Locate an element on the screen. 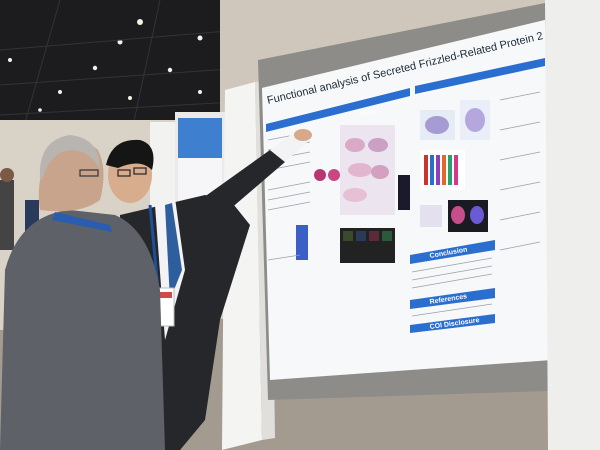 The image size is (600, 450). visitor-lanyard is located at coordinates (82, 222).